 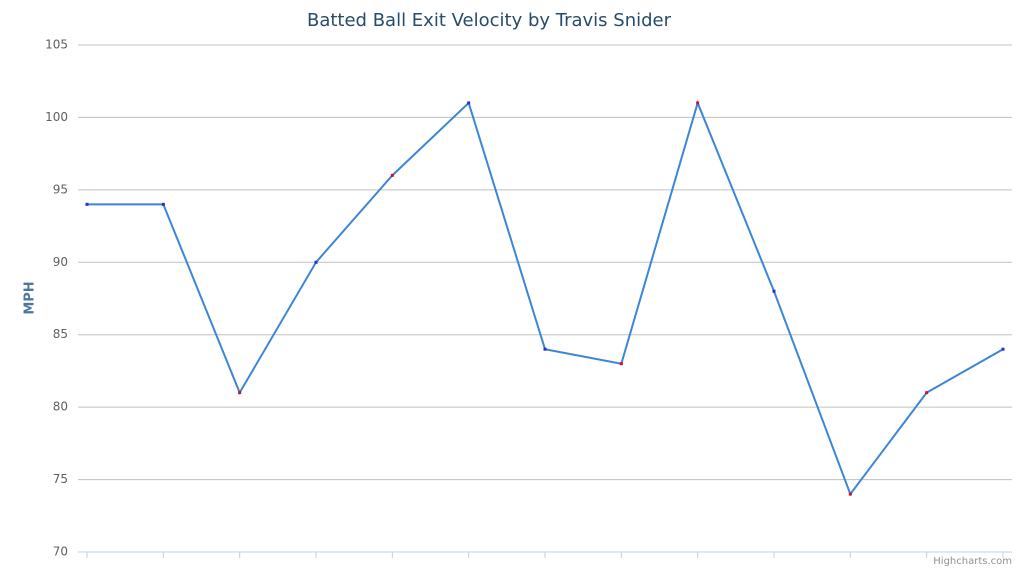 What do you see at coordinates (972, 561) in the screenshot?
I see `credits: Highcharts.com` at bounding box center [972, 561].